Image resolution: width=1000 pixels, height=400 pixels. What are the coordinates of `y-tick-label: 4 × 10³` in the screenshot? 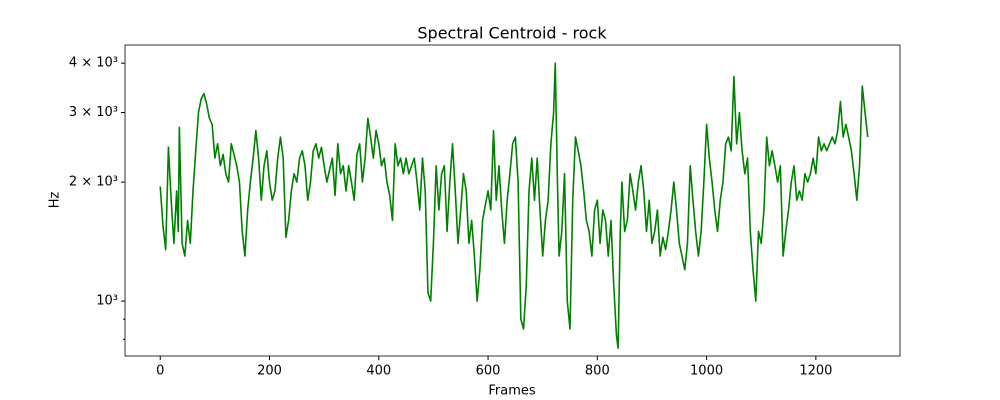 It's located at (93, 63).